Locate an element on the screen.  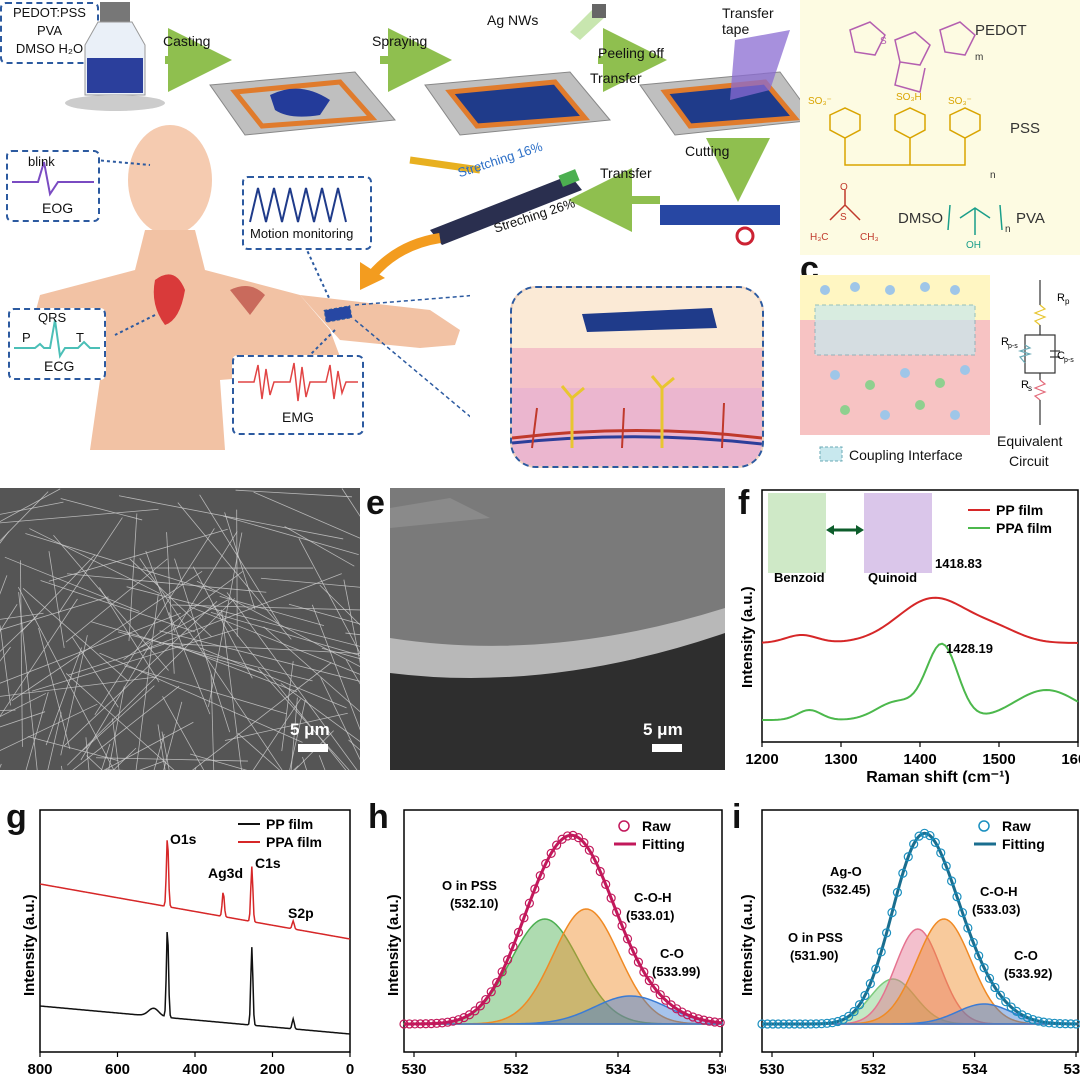
circuit-label: Circuit is located at coordinates (1029, 461).